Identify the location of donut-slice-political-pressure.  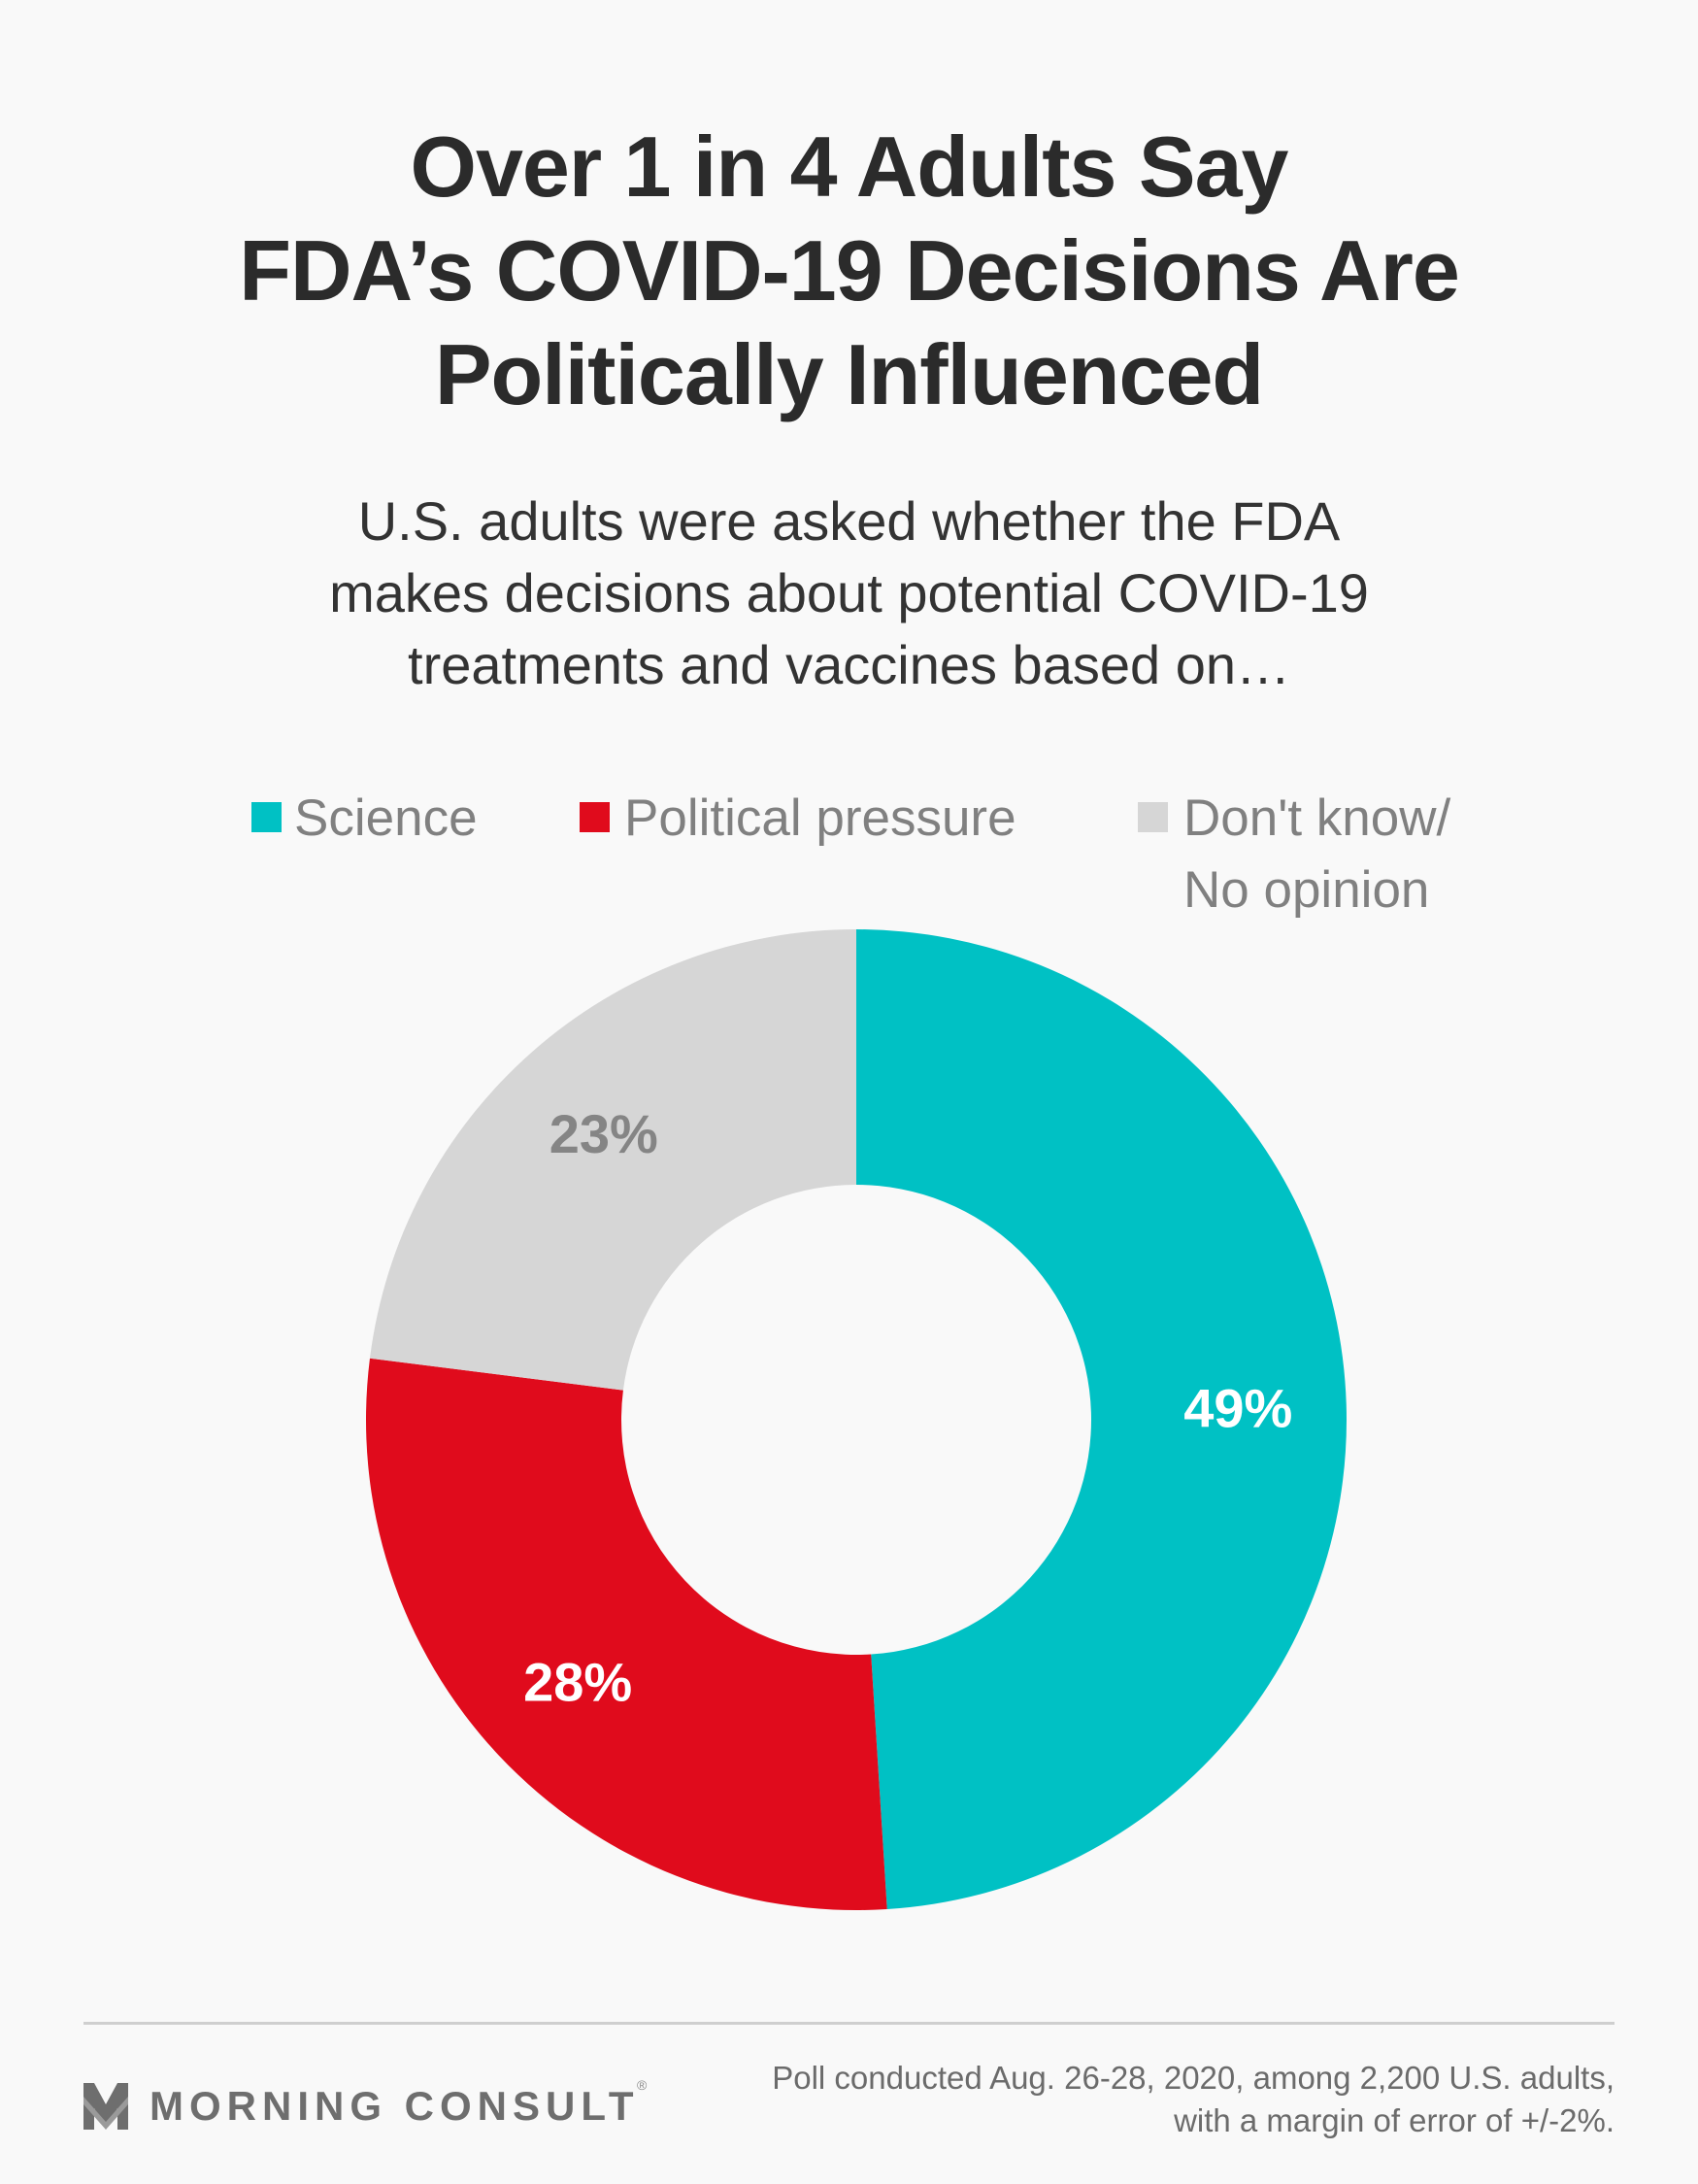
(626, 1634).